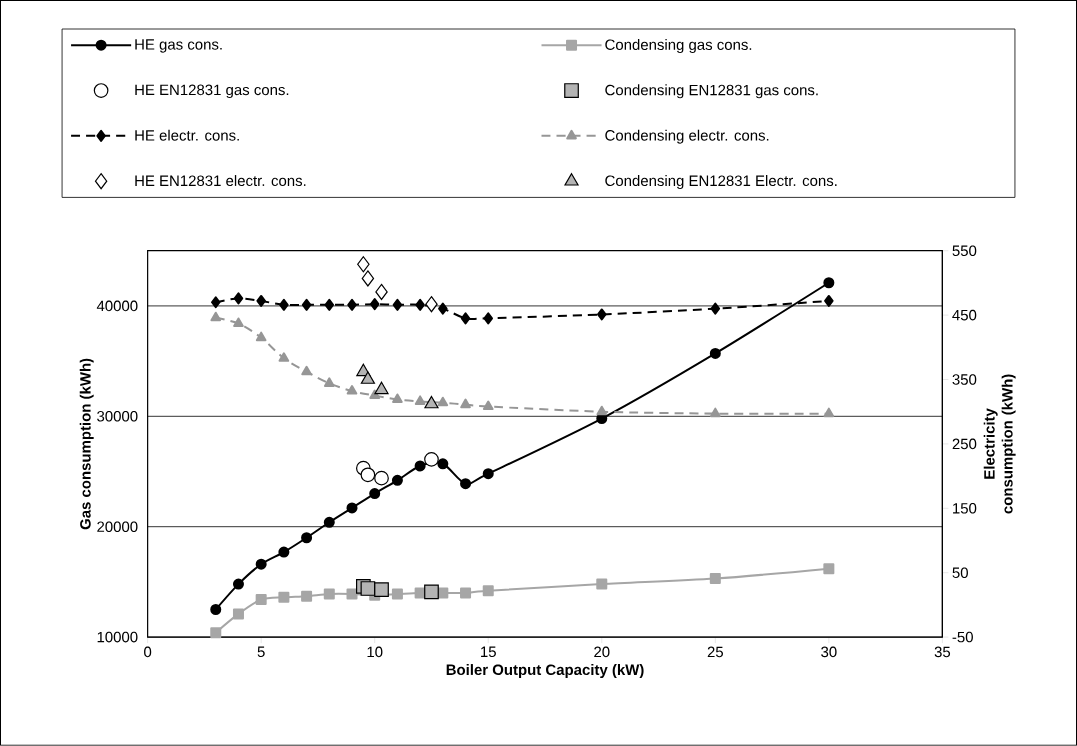  I want to click on x-tick-label: 10, so click(375, 652).